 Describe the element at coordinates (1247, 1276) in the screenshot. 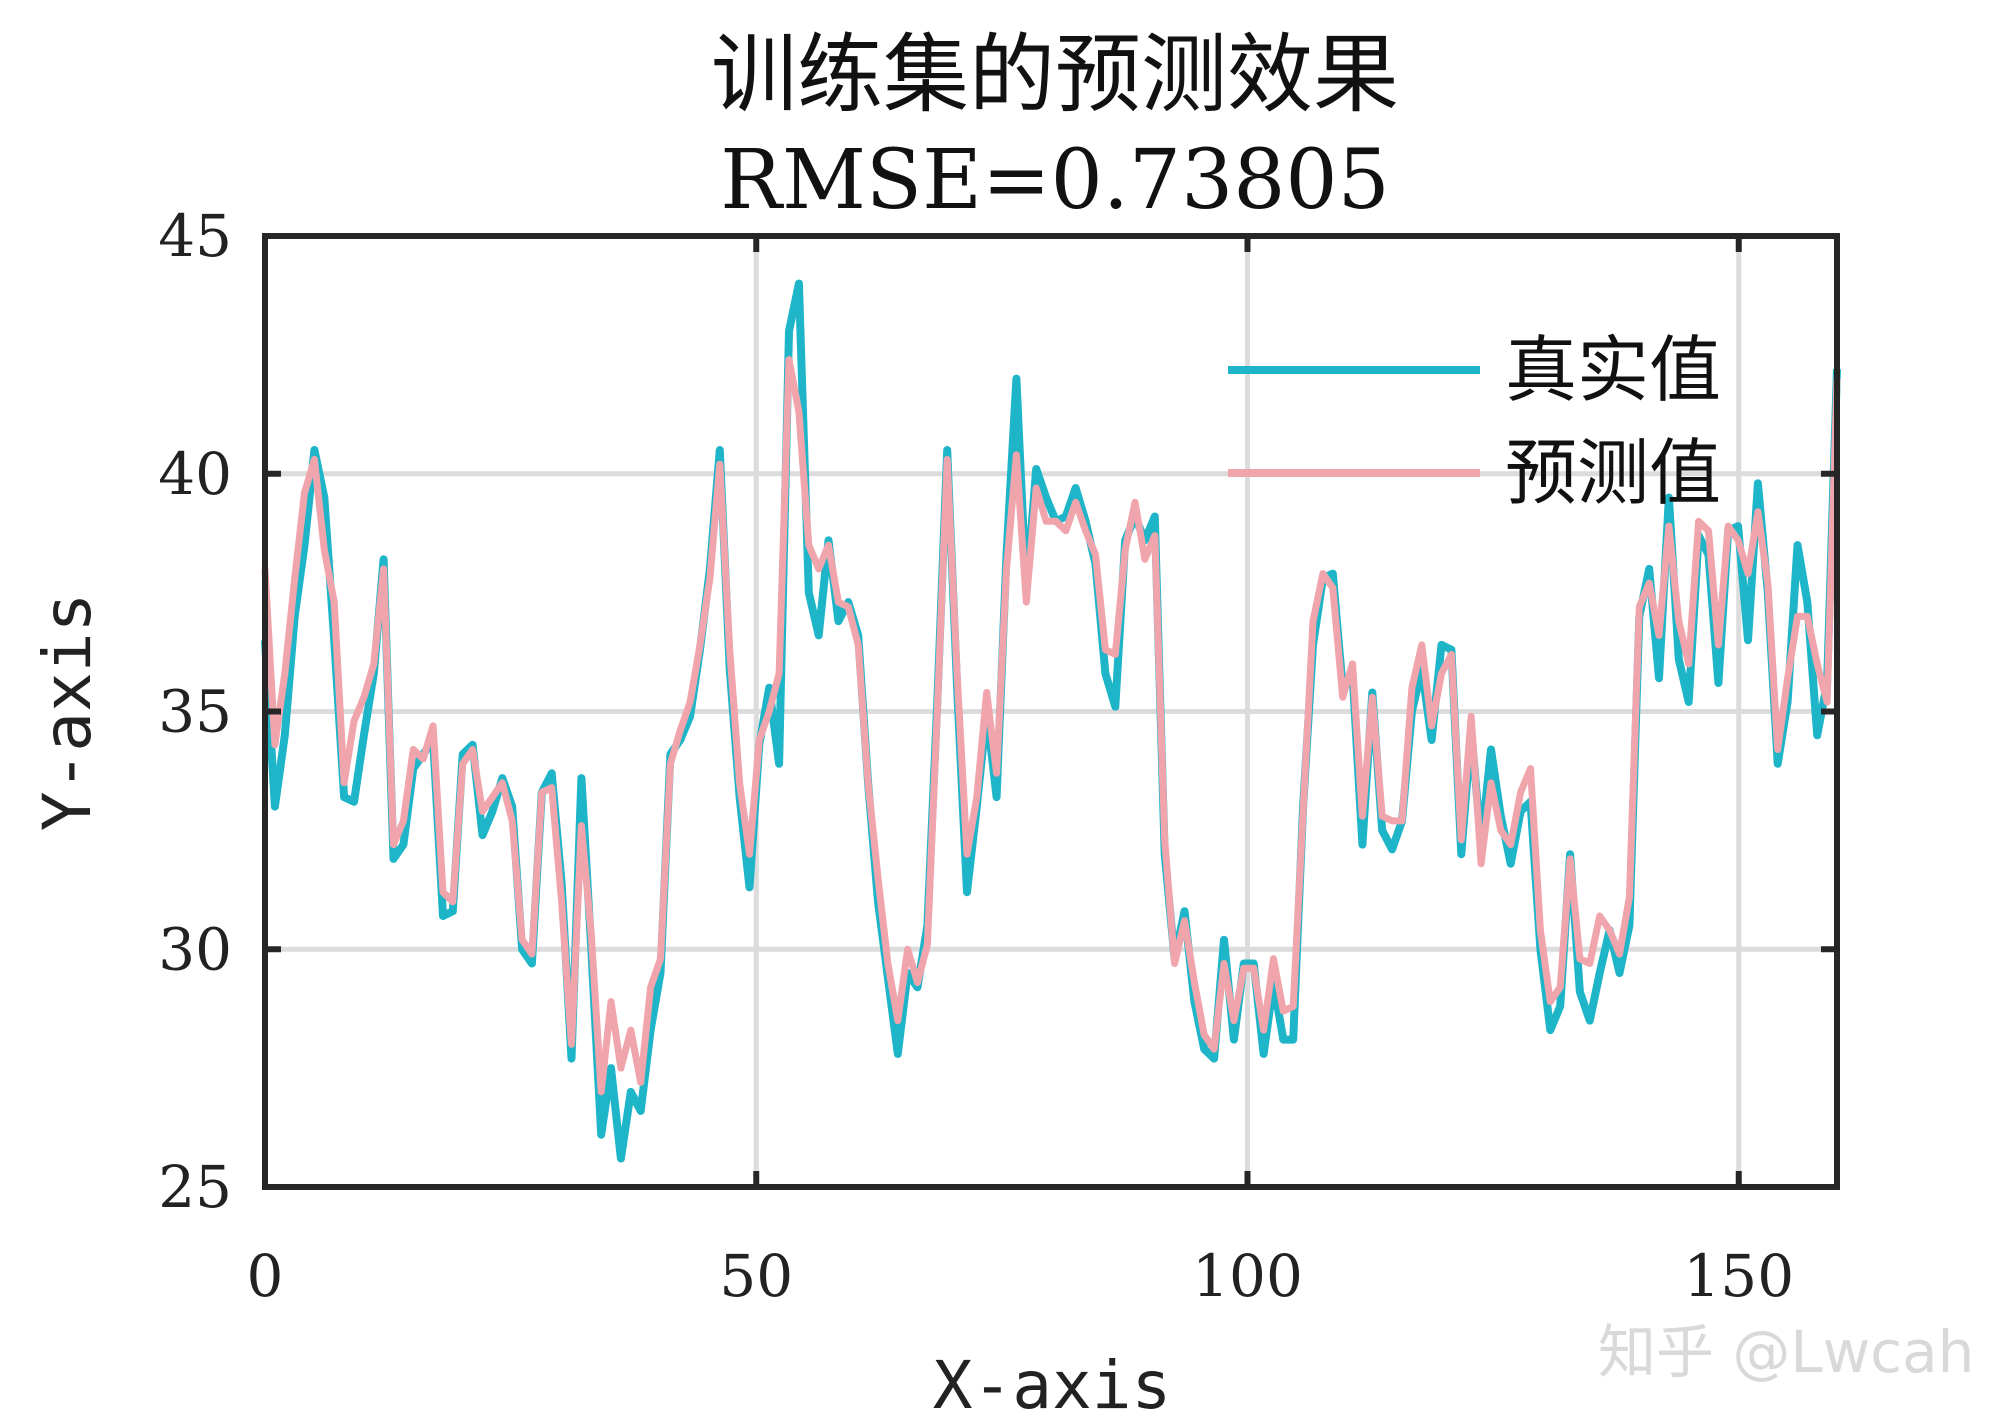

I see `x-tick-label: 100` at that location.